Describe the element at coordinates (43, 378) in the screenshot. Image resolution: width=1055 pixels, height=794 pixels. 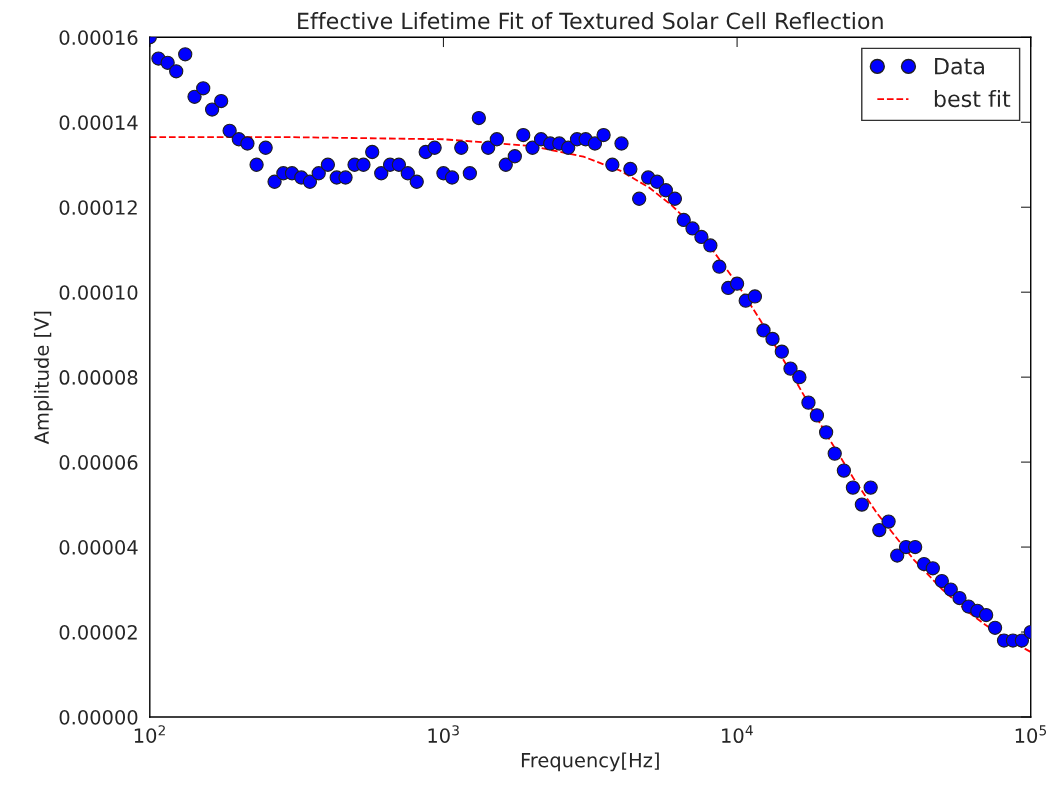
I see `y-axis-title: Amplitude [V]` at that location.